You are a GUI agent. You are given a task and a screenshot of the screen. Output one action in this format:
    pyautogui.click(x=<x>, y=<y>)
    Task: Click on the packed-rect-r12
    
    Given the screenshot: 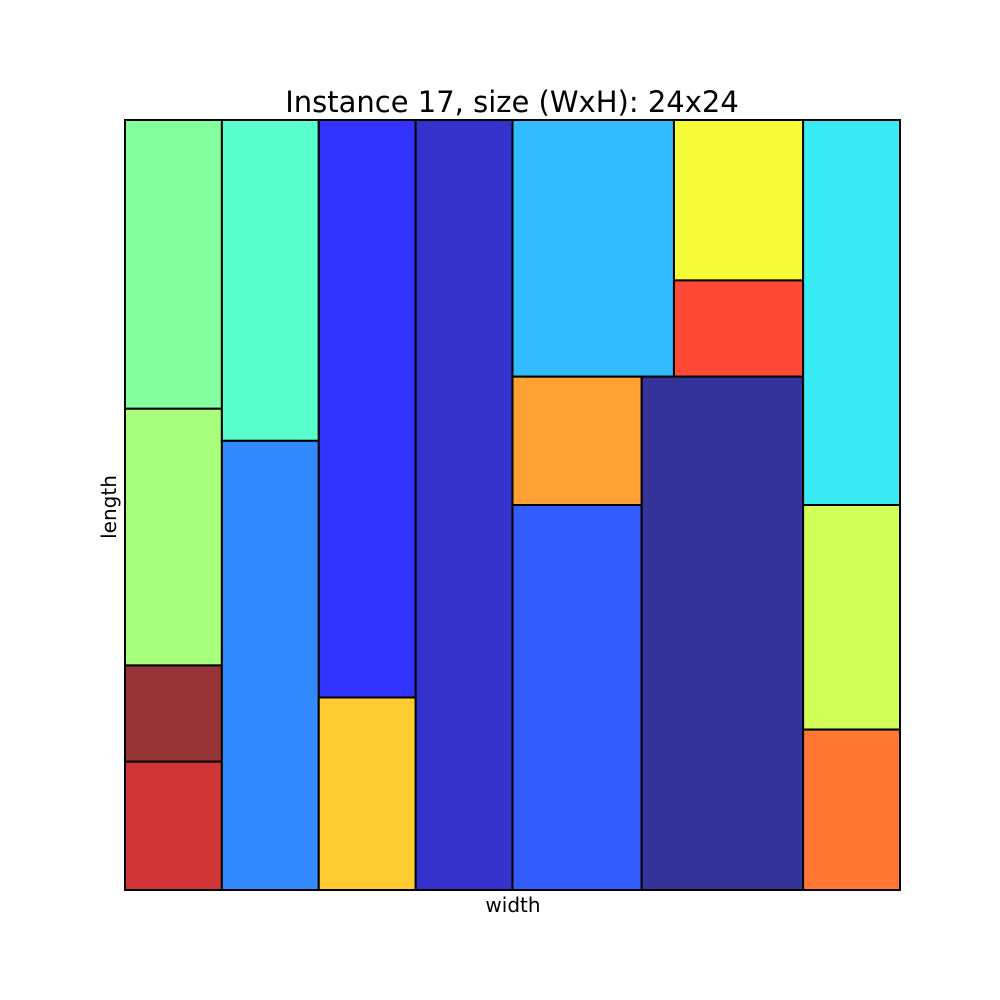 What is the action you would take?
    pyautogui.click(x=577, y=697)
    